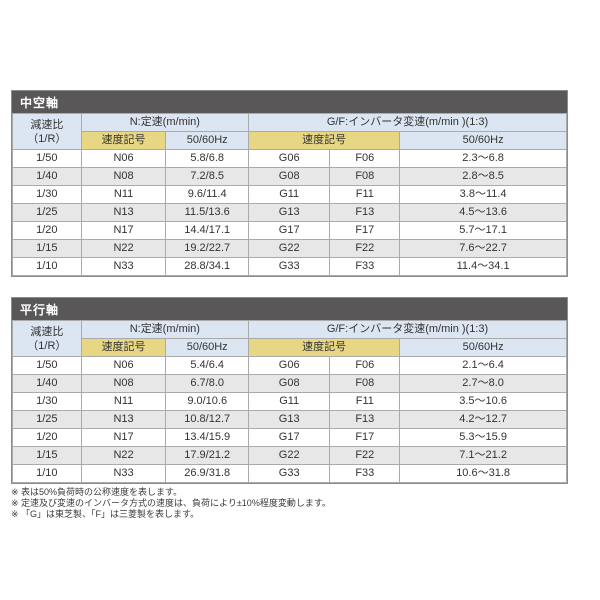  I want to click on n-speed-cell: 17.9/21.2, so click(207, 455).